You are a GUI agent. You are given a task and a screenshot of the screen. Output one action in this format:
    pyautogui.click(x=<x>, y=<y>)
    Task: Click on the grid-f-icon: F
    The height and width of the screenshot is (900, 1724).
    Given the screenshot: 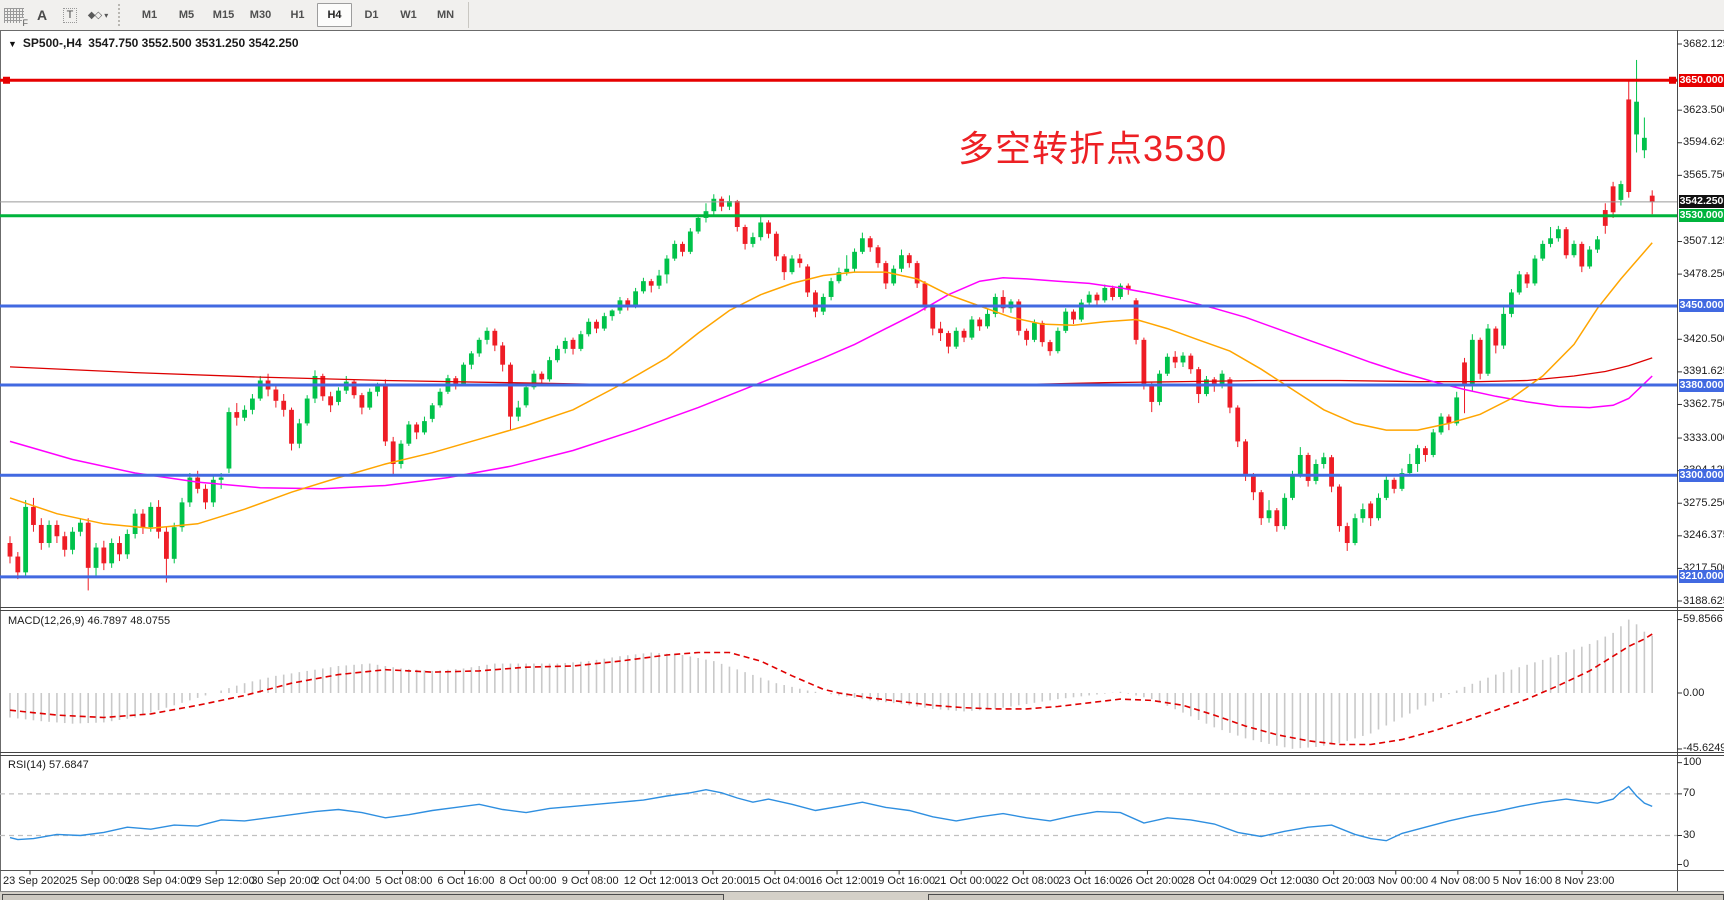 What is the action you would take?
    pyautogui.click(x=16, y=17)
    